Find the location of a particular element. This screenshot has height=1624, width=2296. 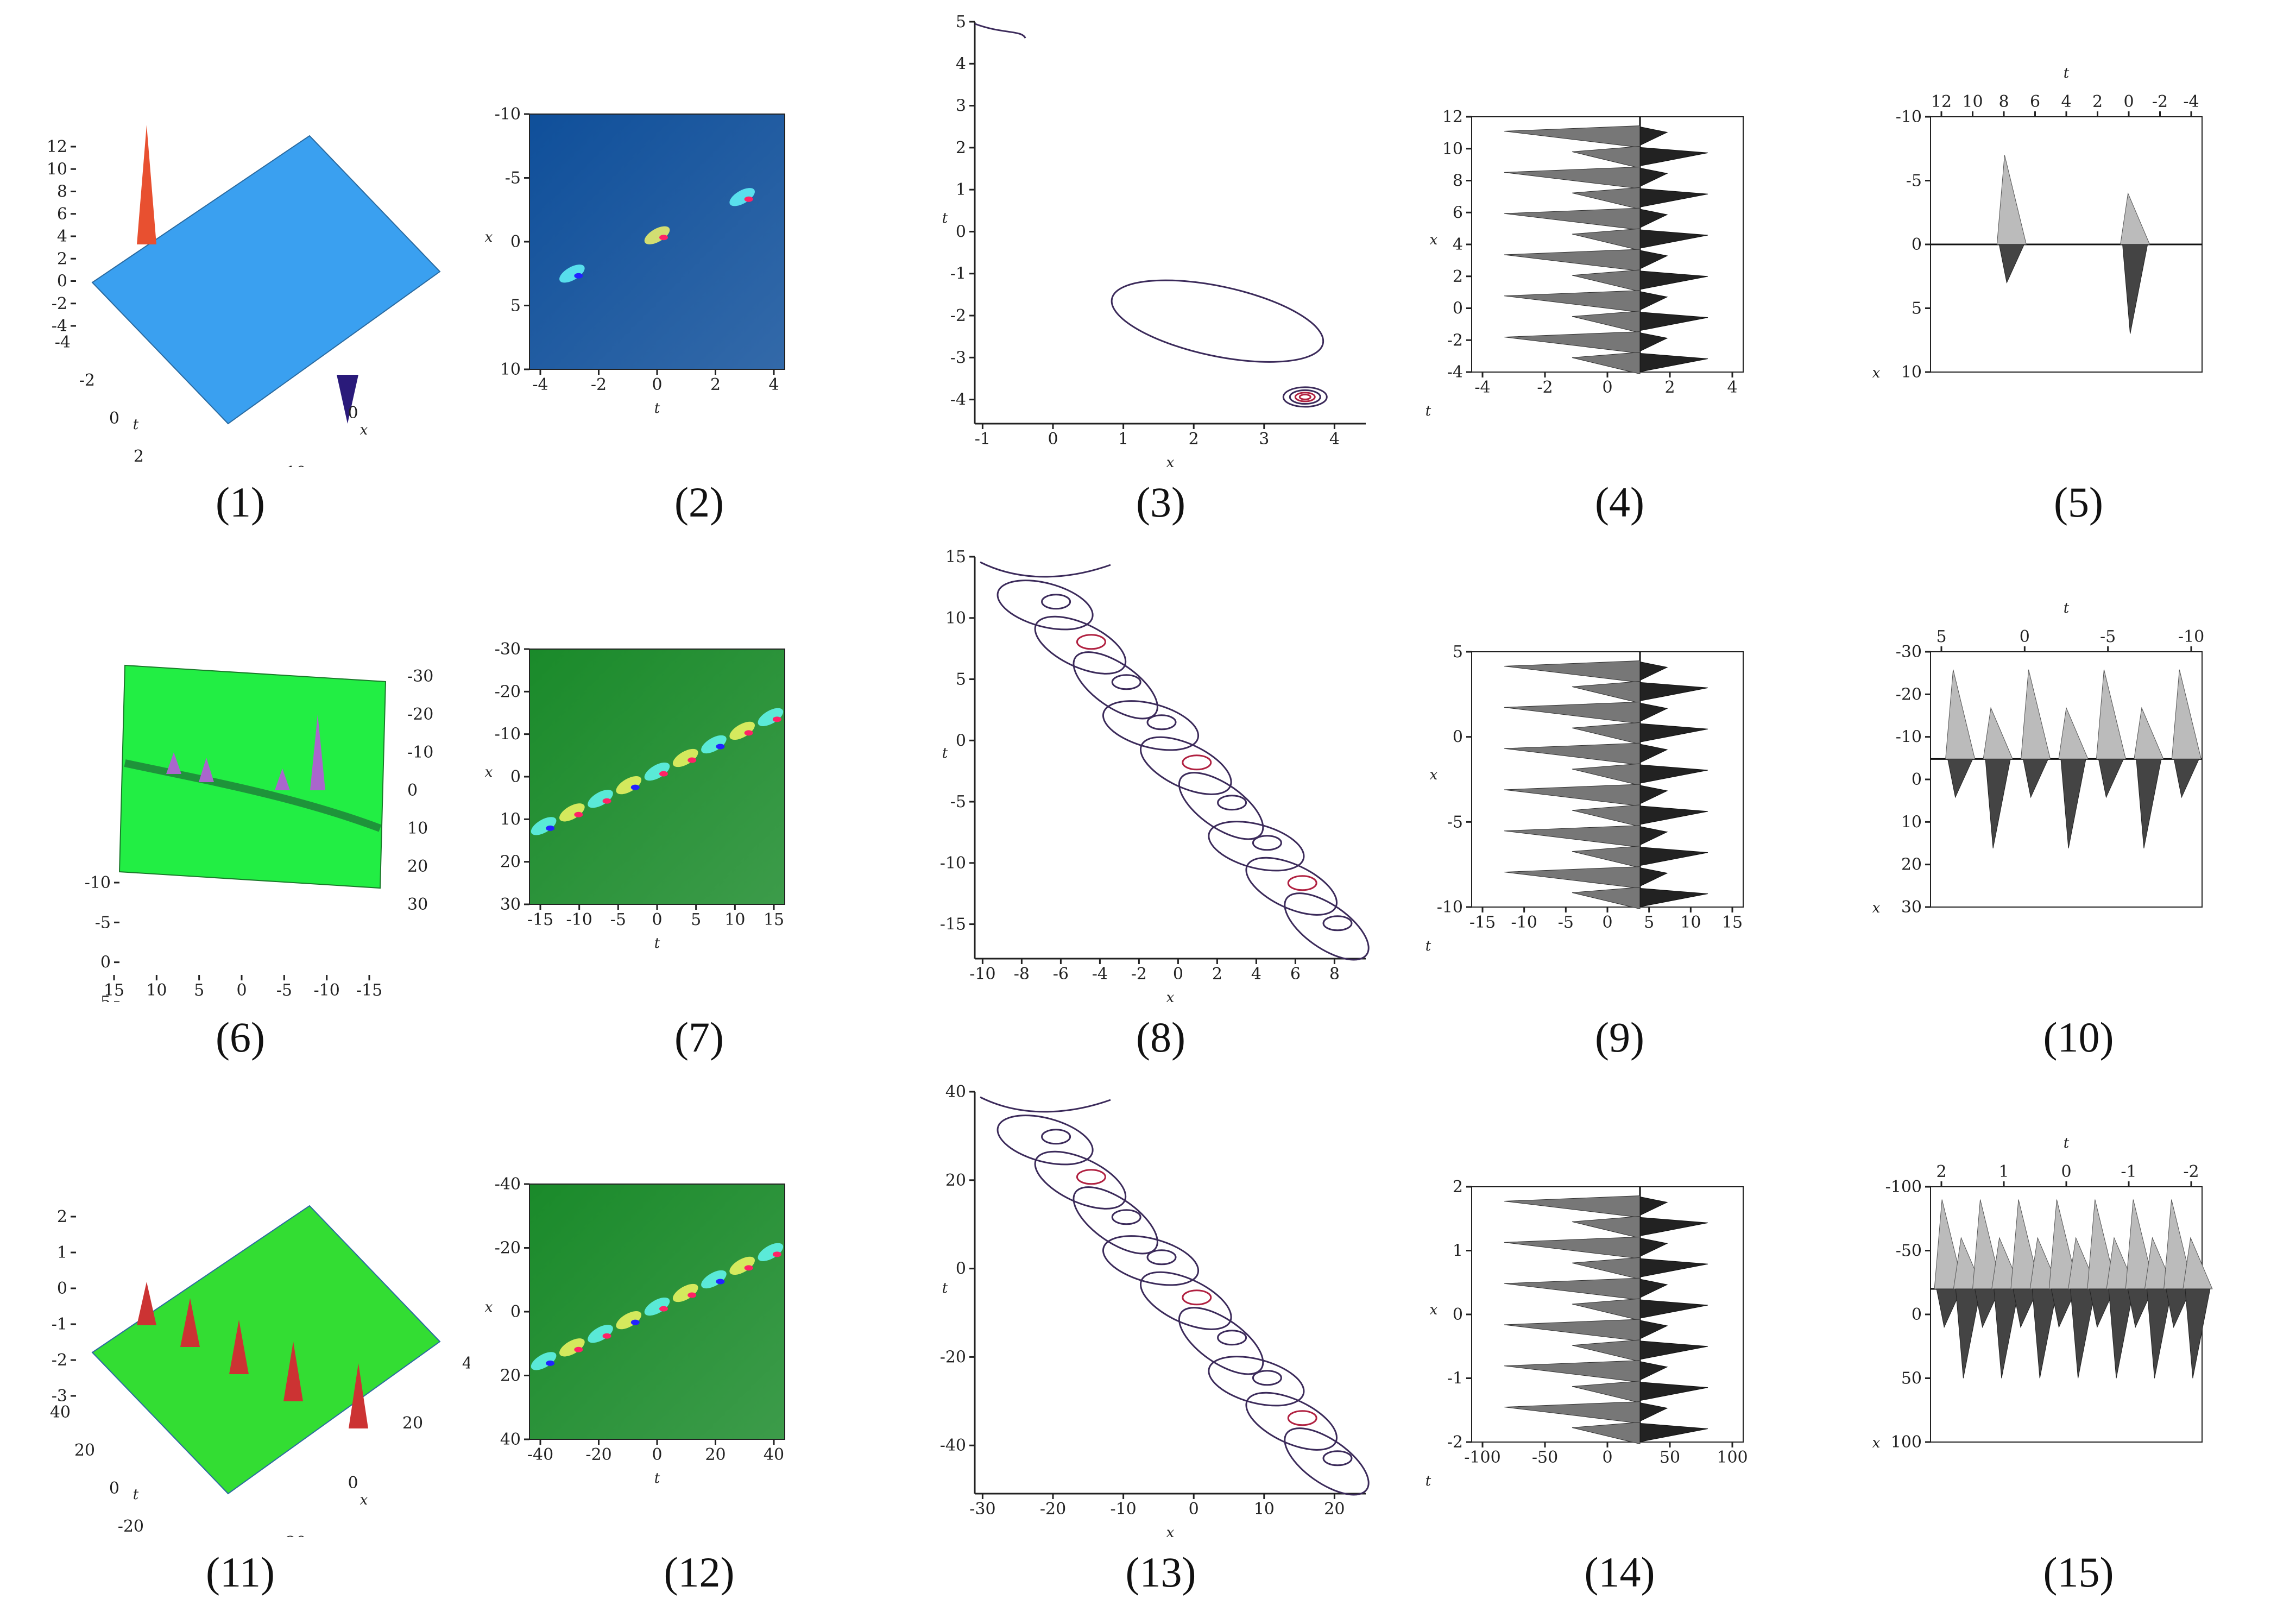

panel-caption: (3) is located at coordinates (1160, 502).